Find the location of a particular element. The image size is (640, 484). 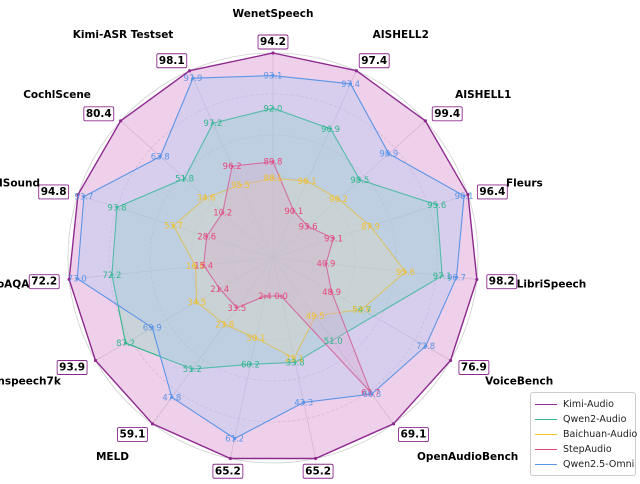

value-label-baichuan-audio-wenetspeech: 88.1 is located at coordinates (273, 179).